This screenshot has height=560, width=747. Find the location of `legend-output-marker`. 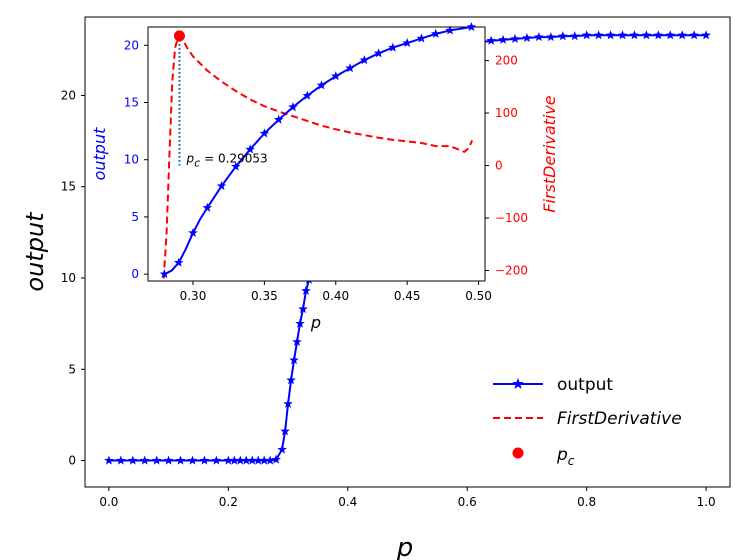

legend-output-marker is located at coordinates (518, 383).